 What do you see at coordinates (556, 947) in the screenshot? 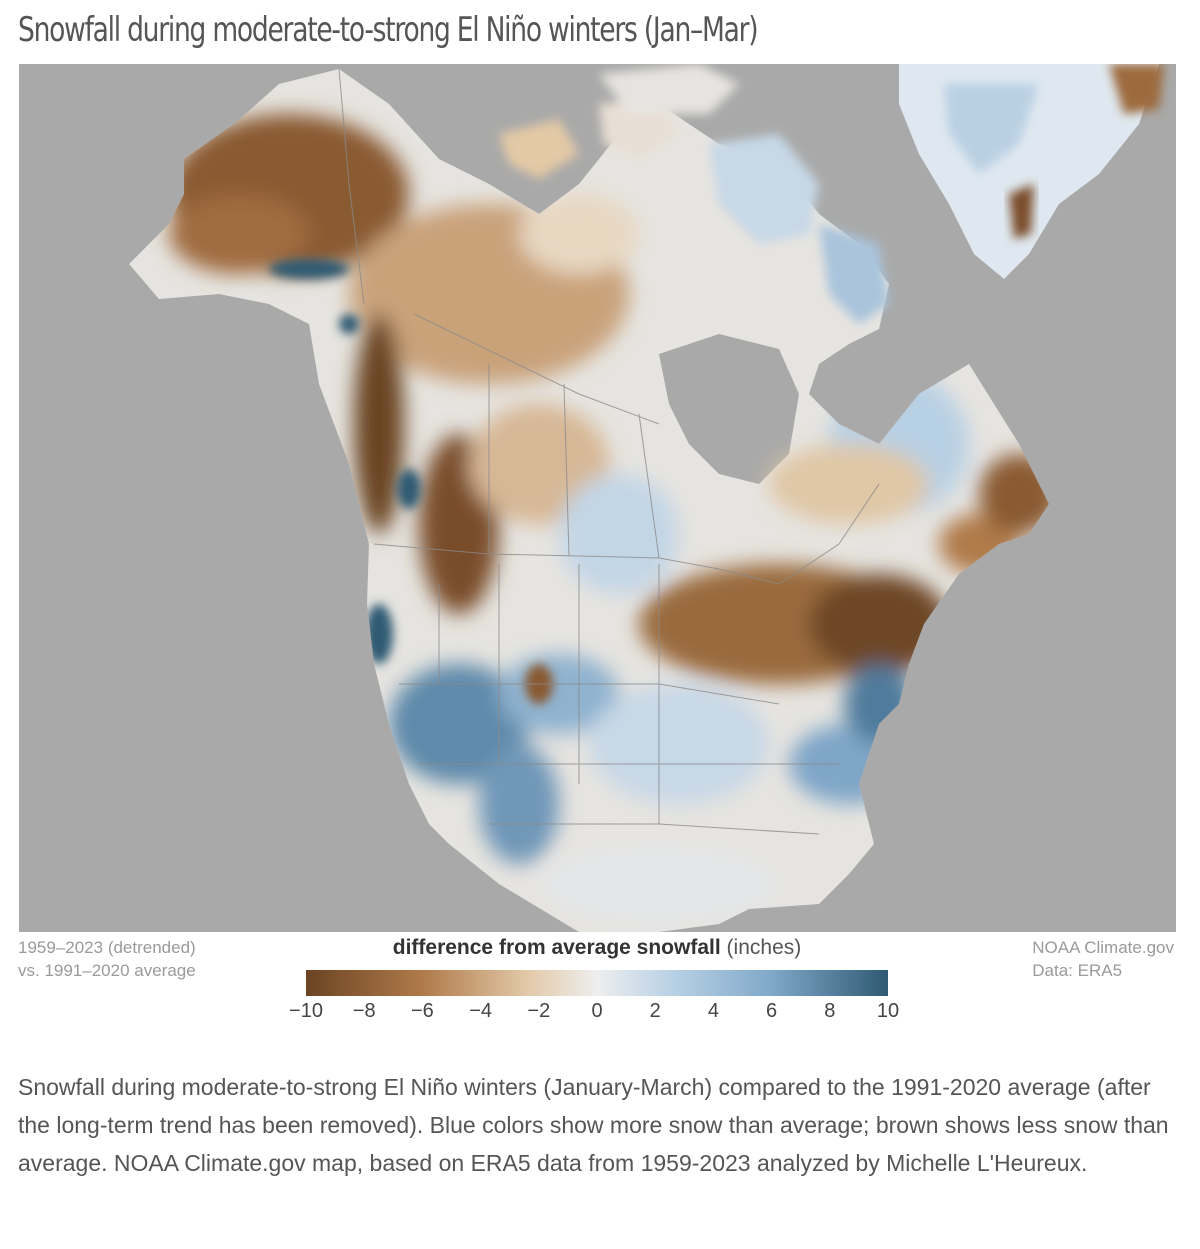
I see `legend-title-main: difference from average snowfall` at bounding box center [556, 947].